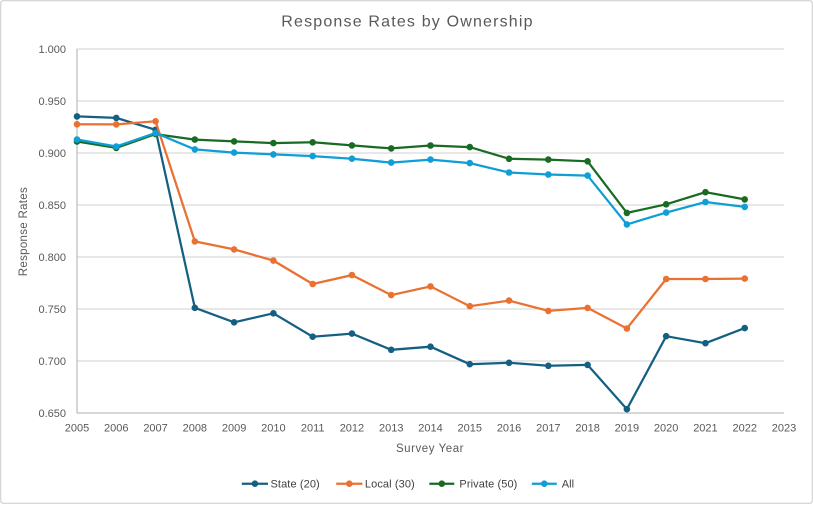 This screenshot has height=509, width=813. Describe the element at coordinates (587, 429) in the screenshot. I see `svg-text: 2018` at that location.